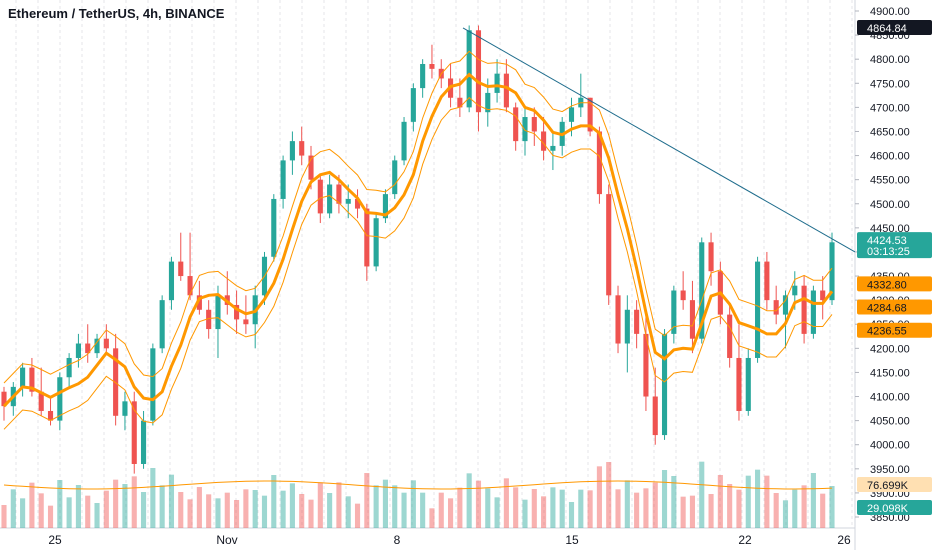 Image resolution: width=932 pixels, height=550 pixels. I want to click on time-tick-label: 26, so click(844, 540).